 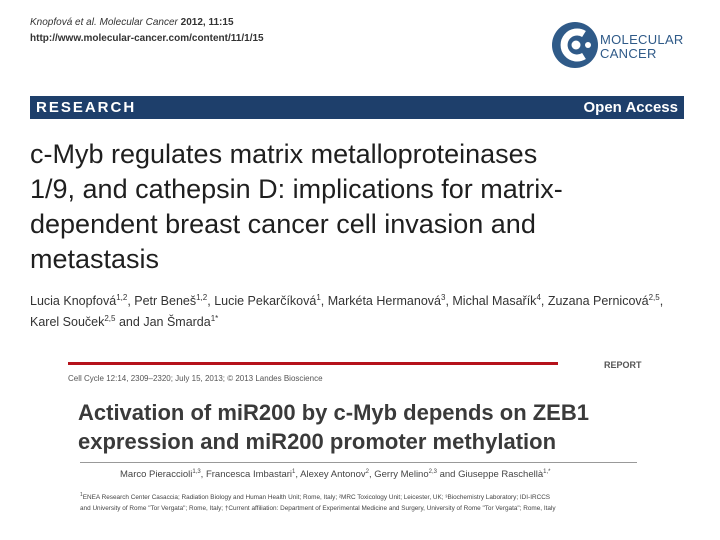 I want to click on citation-volume: 2012, 11:15, so click(x=207, y=22).